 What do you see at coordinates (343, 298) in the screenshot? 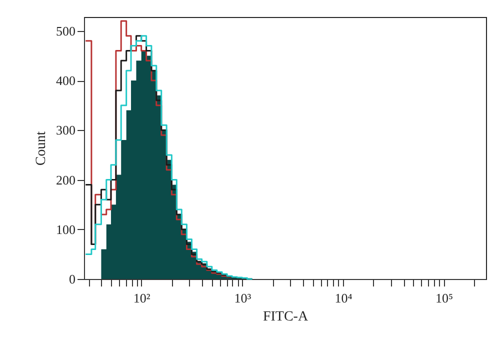
I see `x-tick-label: 10⁴` at bounding box center [343, 298].